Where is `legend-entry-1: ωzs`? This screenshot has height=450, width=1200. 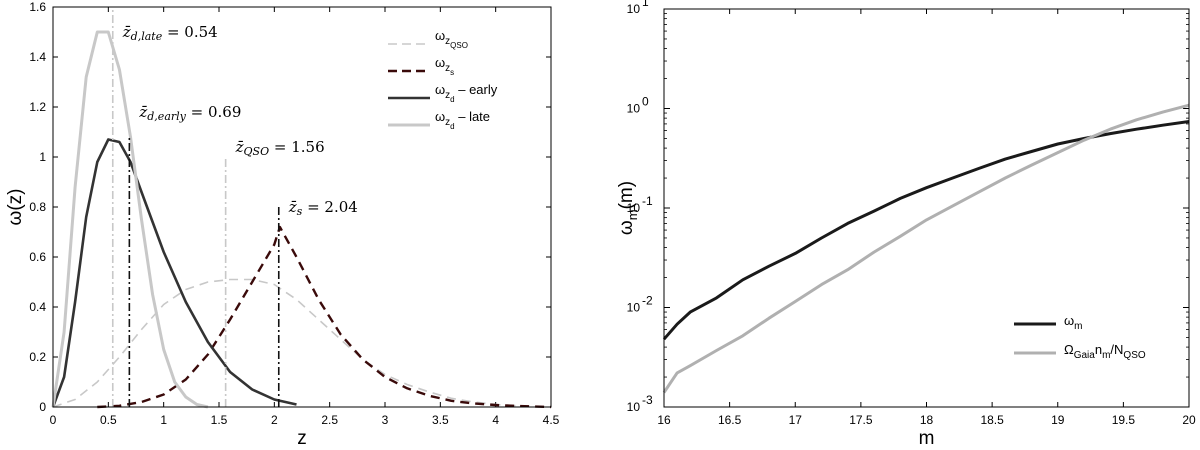 legend-entry-1: ωzs is located at coordinates (444, 66).